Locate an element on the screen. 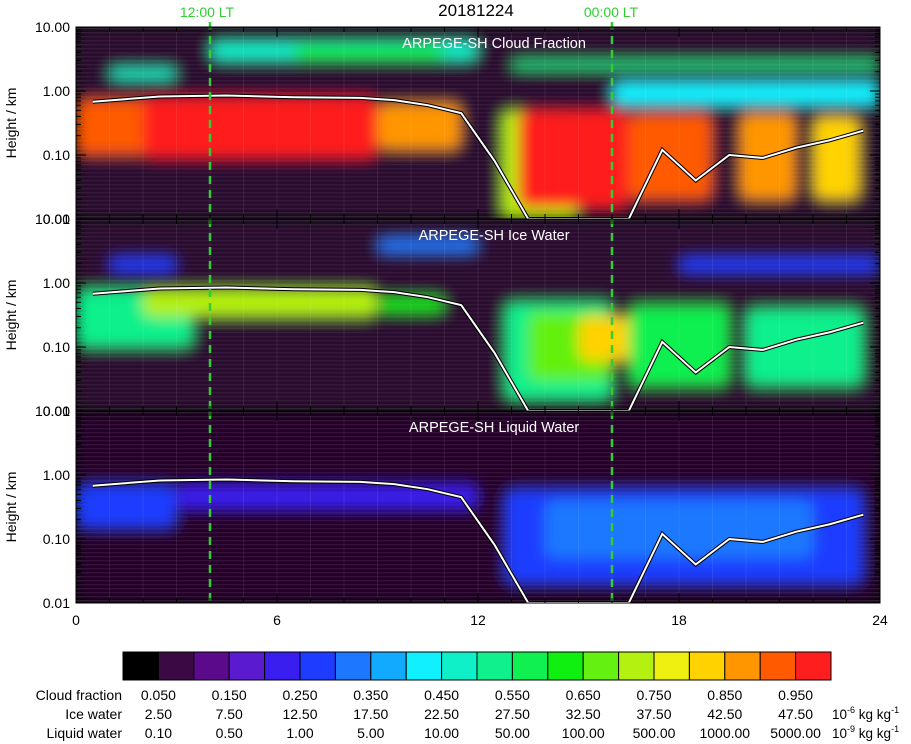 The image size is (911, 744). colorbar-row-label: Liquid water is located at coordinates (85, 733).